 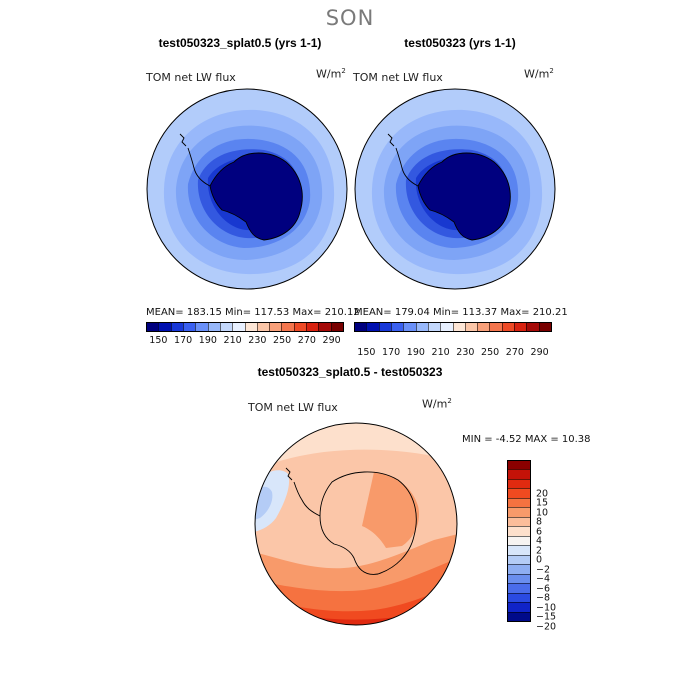 What do you see at coordinates (331, 74) in the screenshot?
I see `panel1-units-label: W/m2` at bounding box center [331, 74].